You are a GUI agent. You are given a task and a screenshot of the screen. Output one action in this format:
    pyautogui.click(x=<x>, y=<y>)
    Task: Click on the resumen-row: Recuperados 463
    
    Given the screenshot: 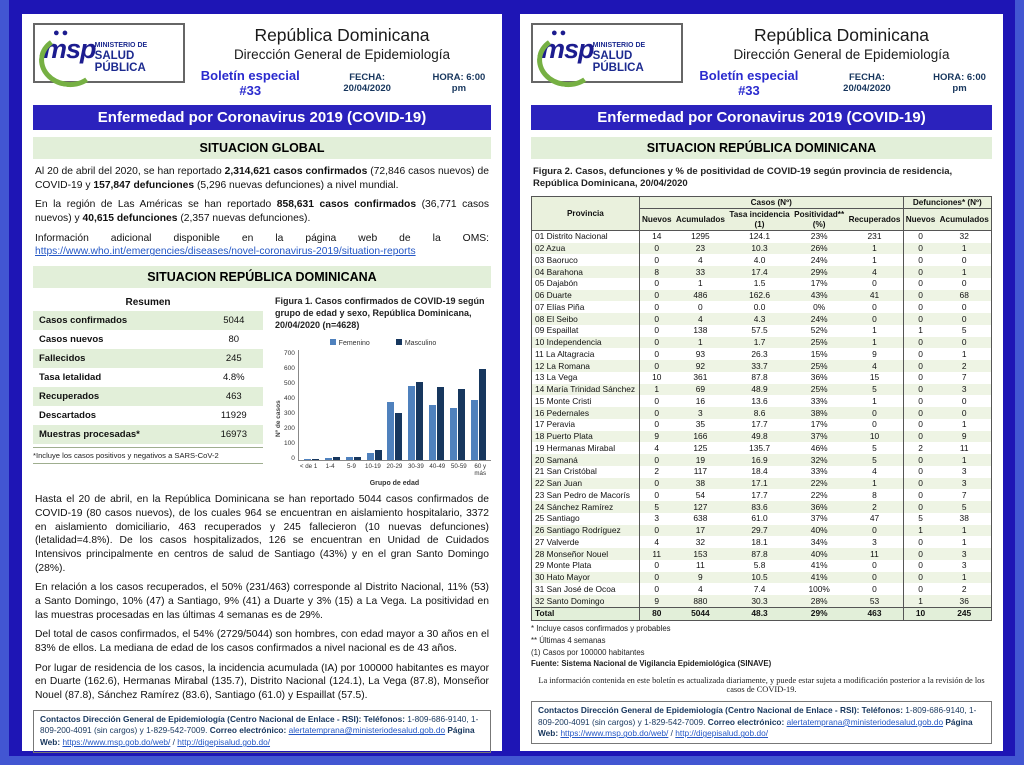 What is the action you would take?
    pyautogui.click(x=148, y=397)
    